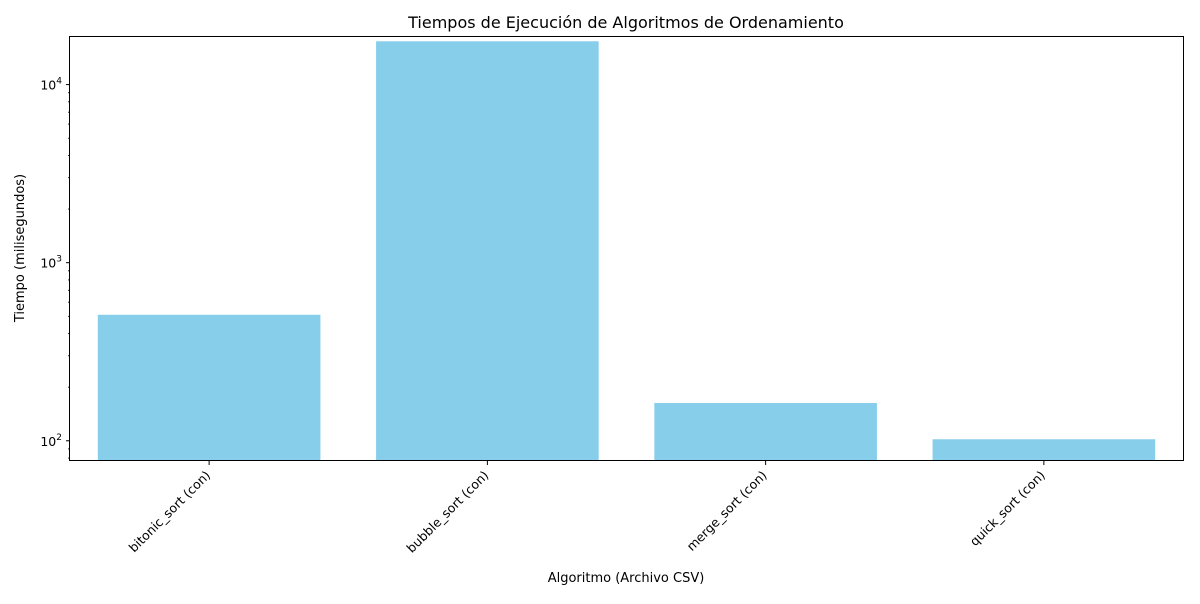 This screenshot has height=604, width=1200. I want to click on x-tick-label: bitonic_sort (con), so click(170, 512).